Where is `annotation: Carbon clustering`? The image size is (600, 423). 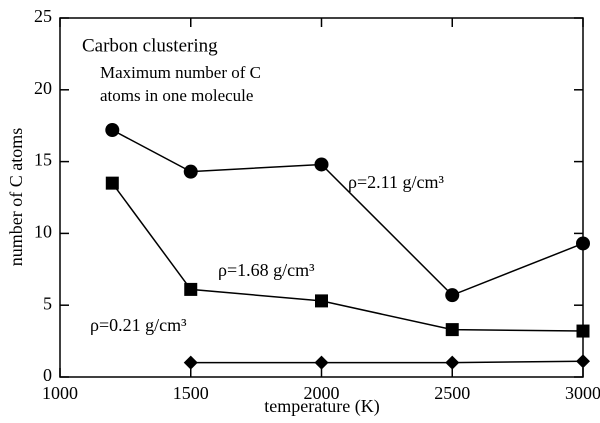 annotation: Carbon clustering is located at coordinates (150, 45).